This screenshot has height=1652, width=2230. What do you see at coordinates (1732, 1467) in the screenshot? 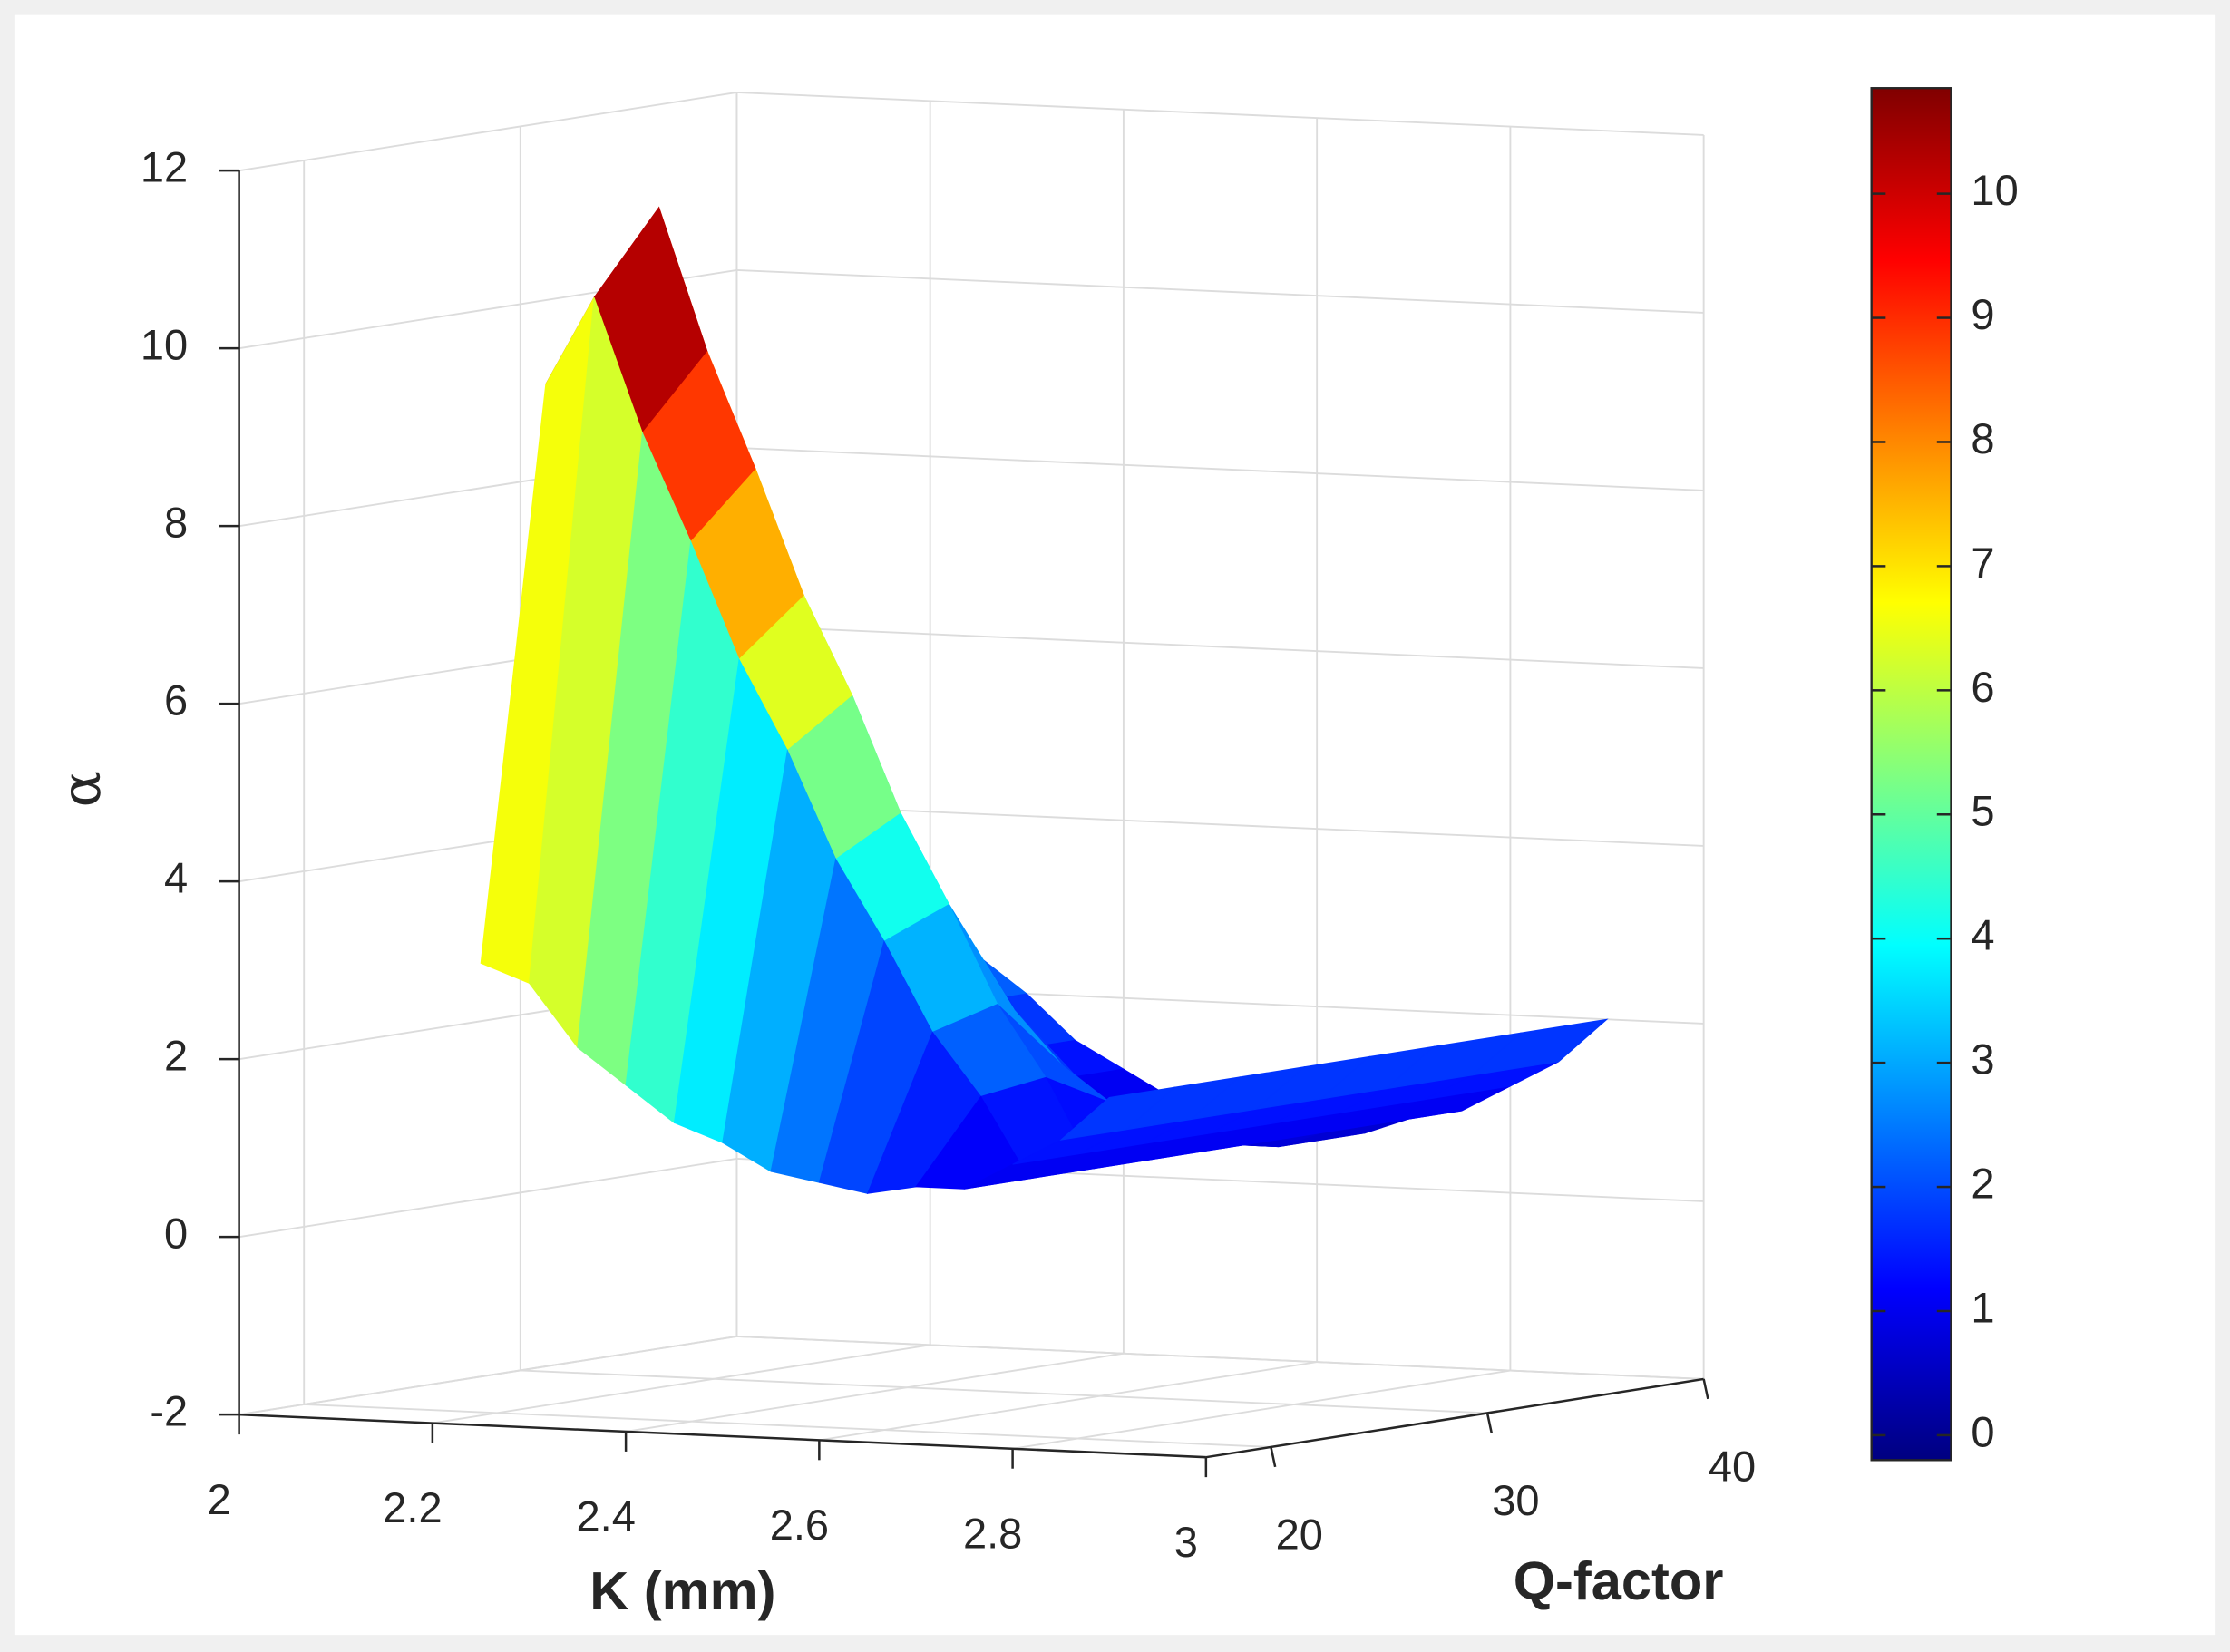
I see `y-tick-label: 40` at bounding box center [1732, 1467].